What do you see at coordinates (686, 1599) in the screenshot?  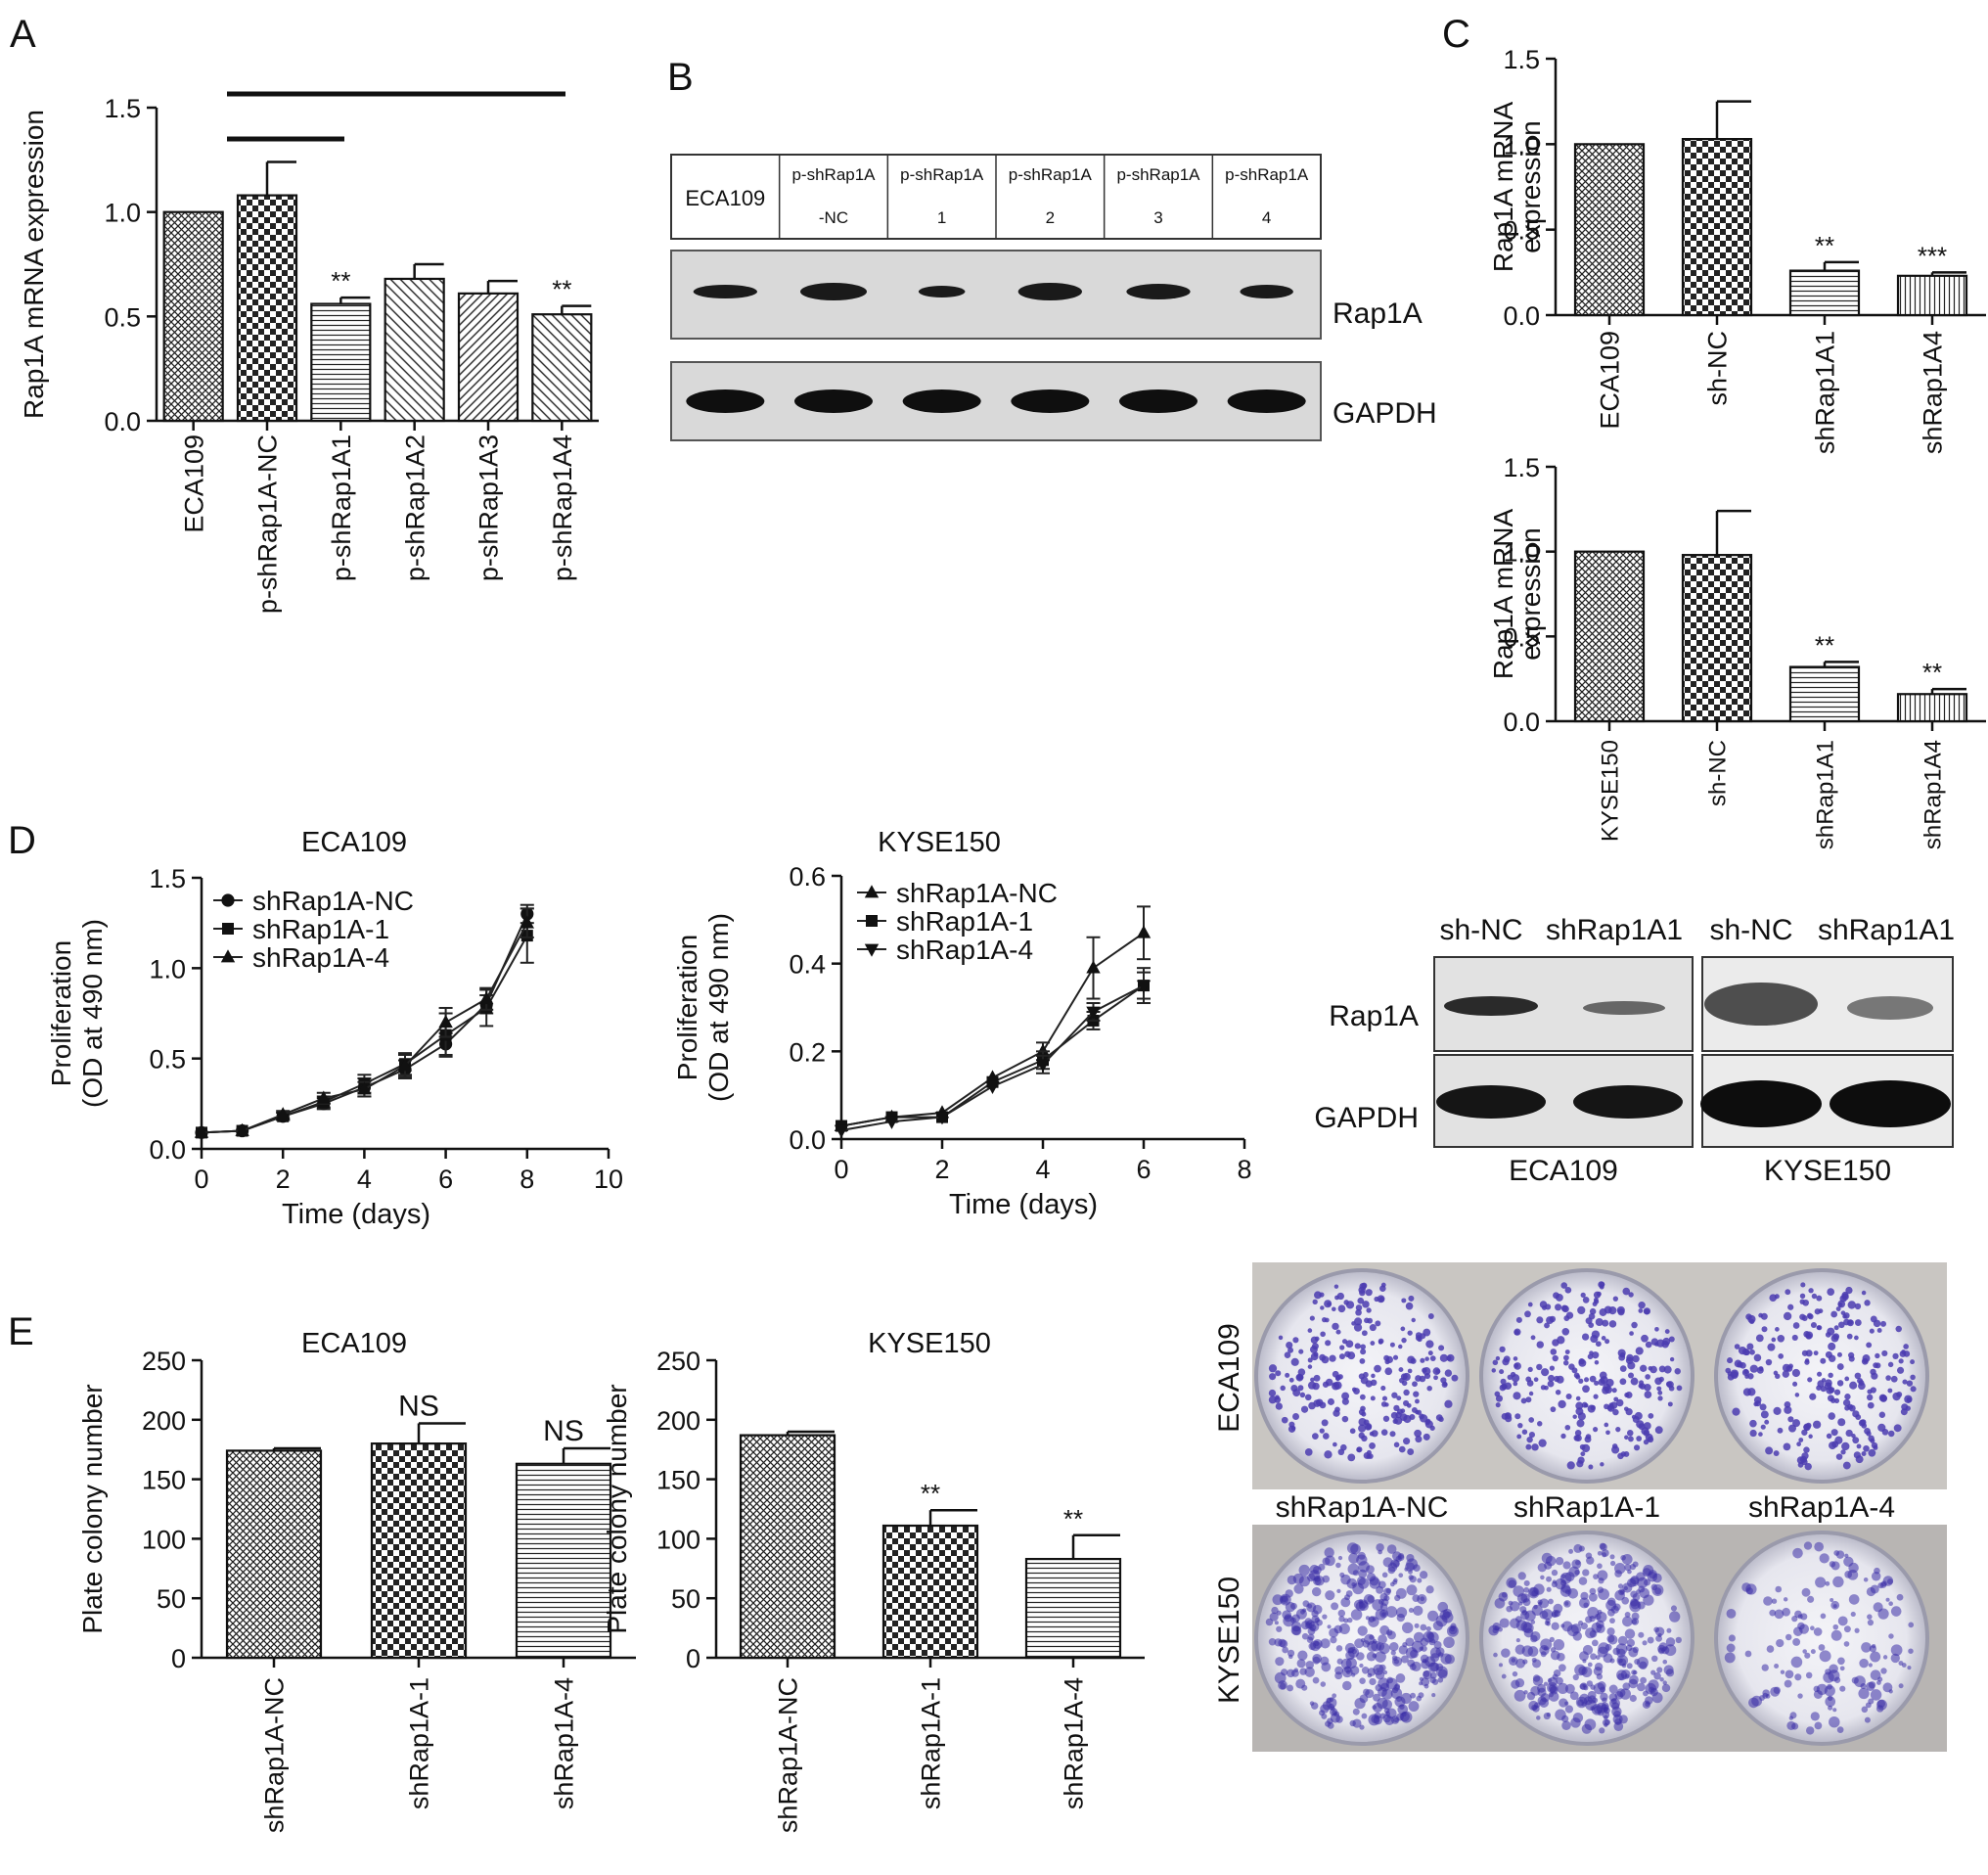 I see `y-tick-label: 50` at bounding box center [686, 1599].